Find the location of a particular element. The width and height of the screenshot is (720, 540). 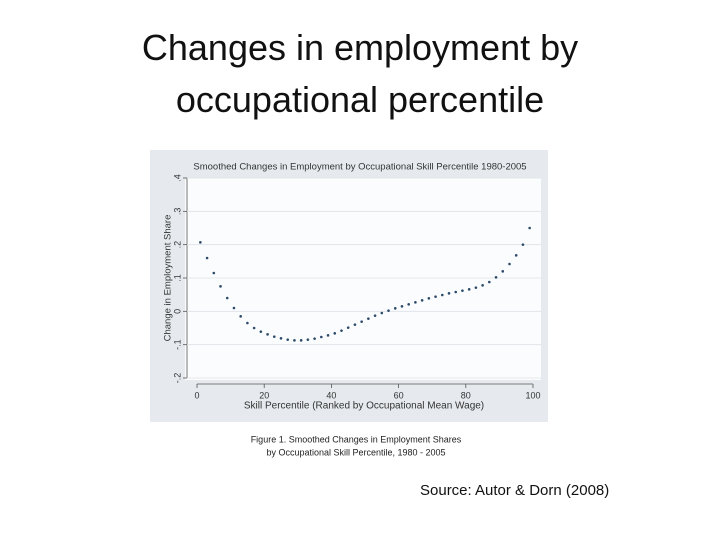

y-tick-label: .3 is located at coordinates (177, 212).